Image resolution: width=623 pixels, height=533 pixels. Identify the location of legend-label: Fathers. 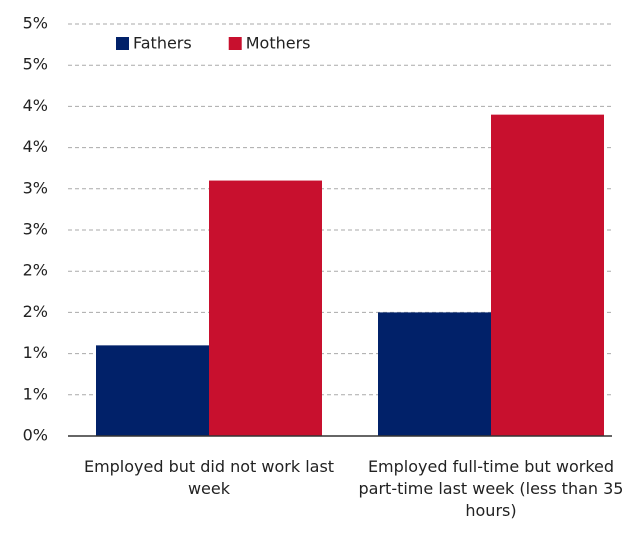
(162, 43).